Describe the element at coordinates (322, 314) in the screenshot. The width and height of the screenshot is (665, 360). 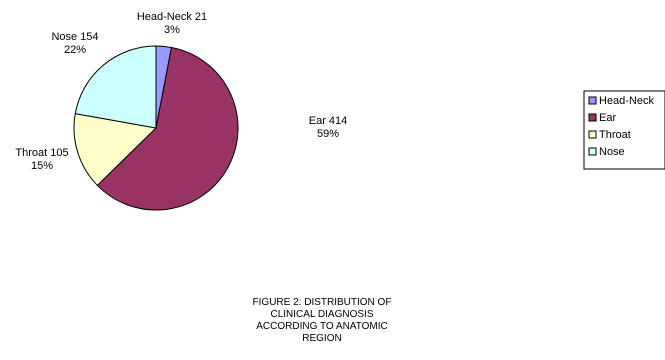
I see `caption-line: CLINICAL DIAGNOSIS` at that location.